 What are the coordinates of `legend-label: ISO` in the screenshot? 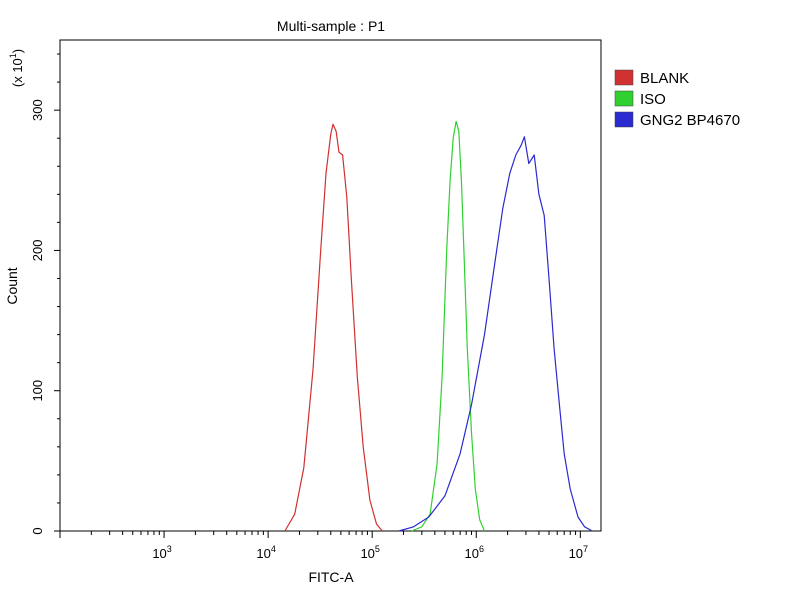 It's located at (653, 99).